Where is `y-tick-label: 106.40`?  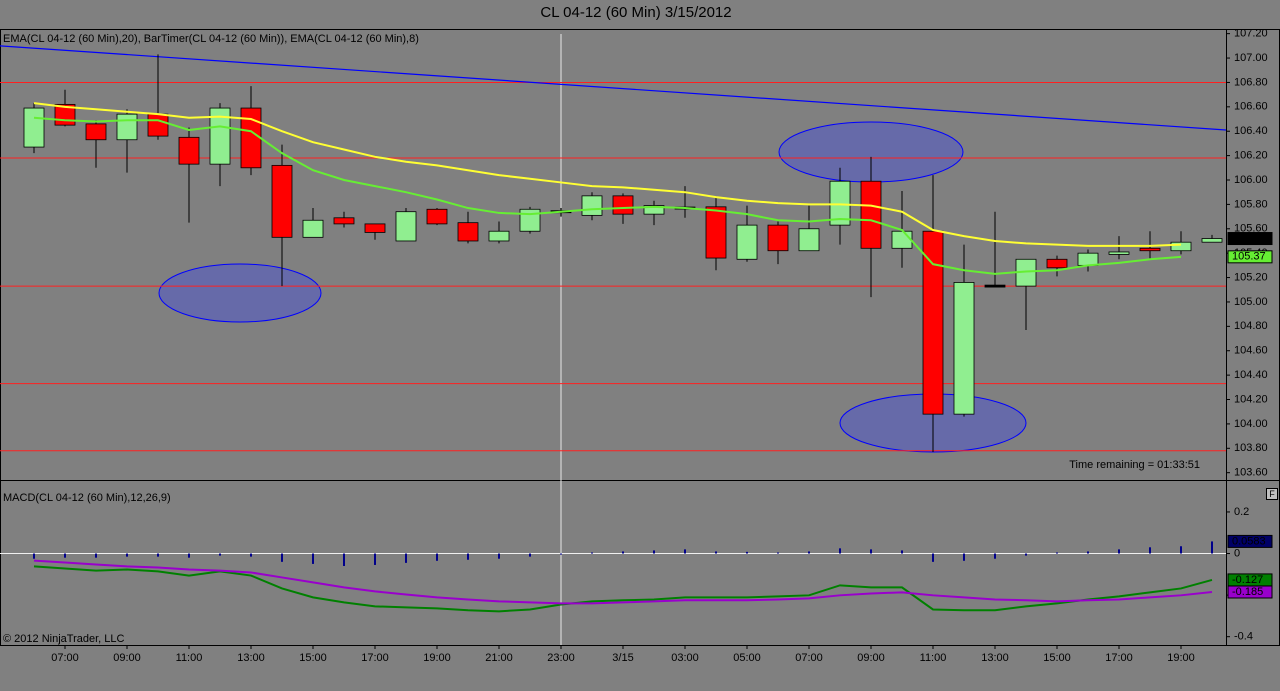 y-tick-label: 106.40 is located at coordinates (1251, 131).